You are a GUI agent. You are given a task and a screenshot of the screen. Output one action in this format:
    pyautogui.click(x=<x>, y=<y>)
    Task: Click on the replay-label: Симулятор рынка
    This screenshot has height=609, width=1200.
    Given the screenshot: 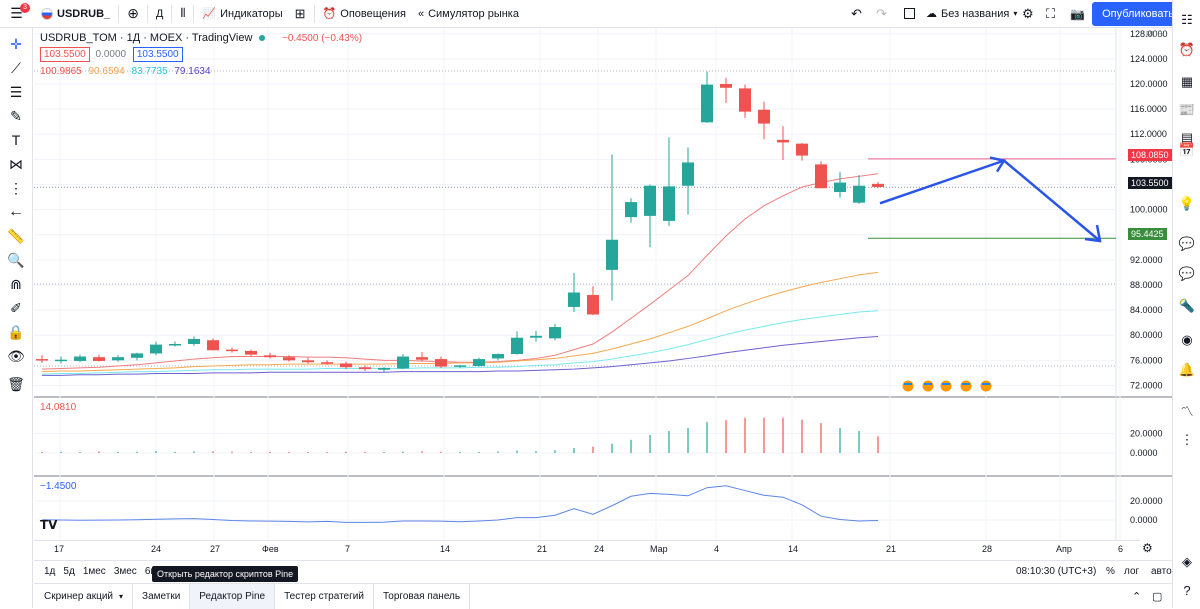 What is the action you would take?
    pyautogui.click(x=473, y=13)
    